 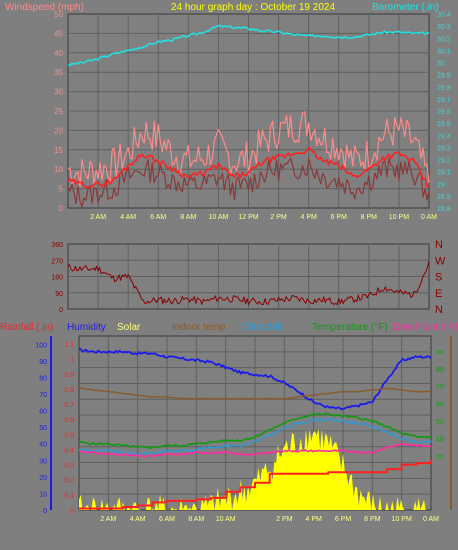 I want to click on wind-x-tick: 2 AM, so click(x=98, y=217).